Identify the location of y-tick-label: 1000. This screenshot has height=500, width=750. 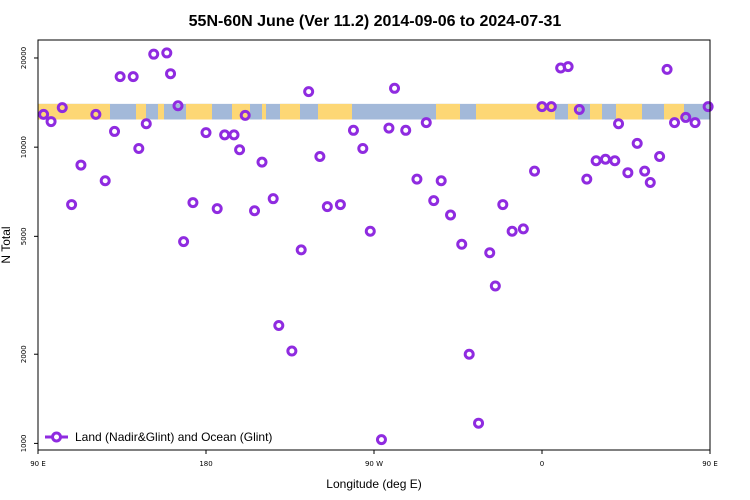
(24, 443).